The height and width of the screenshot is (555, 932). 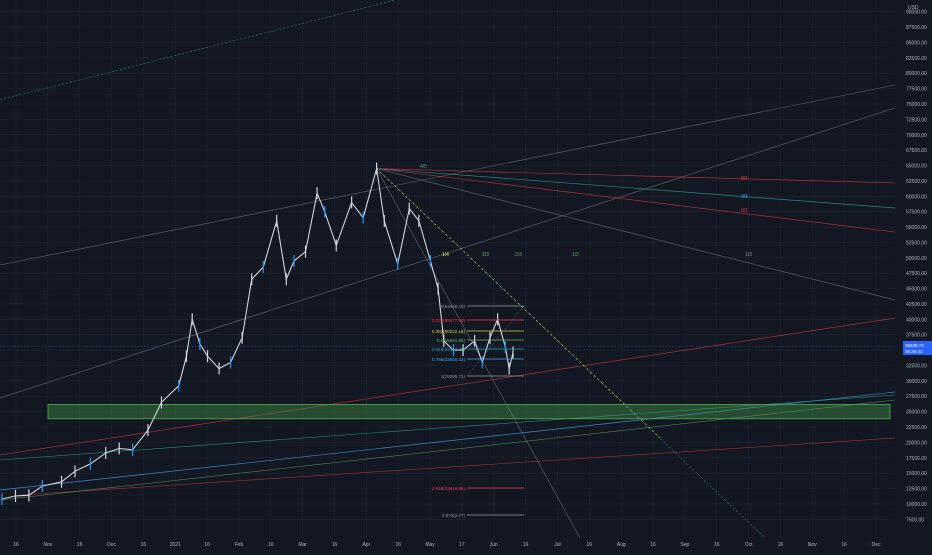 I want to click on time-tick-label: 2021, so click(x=175, y=545).